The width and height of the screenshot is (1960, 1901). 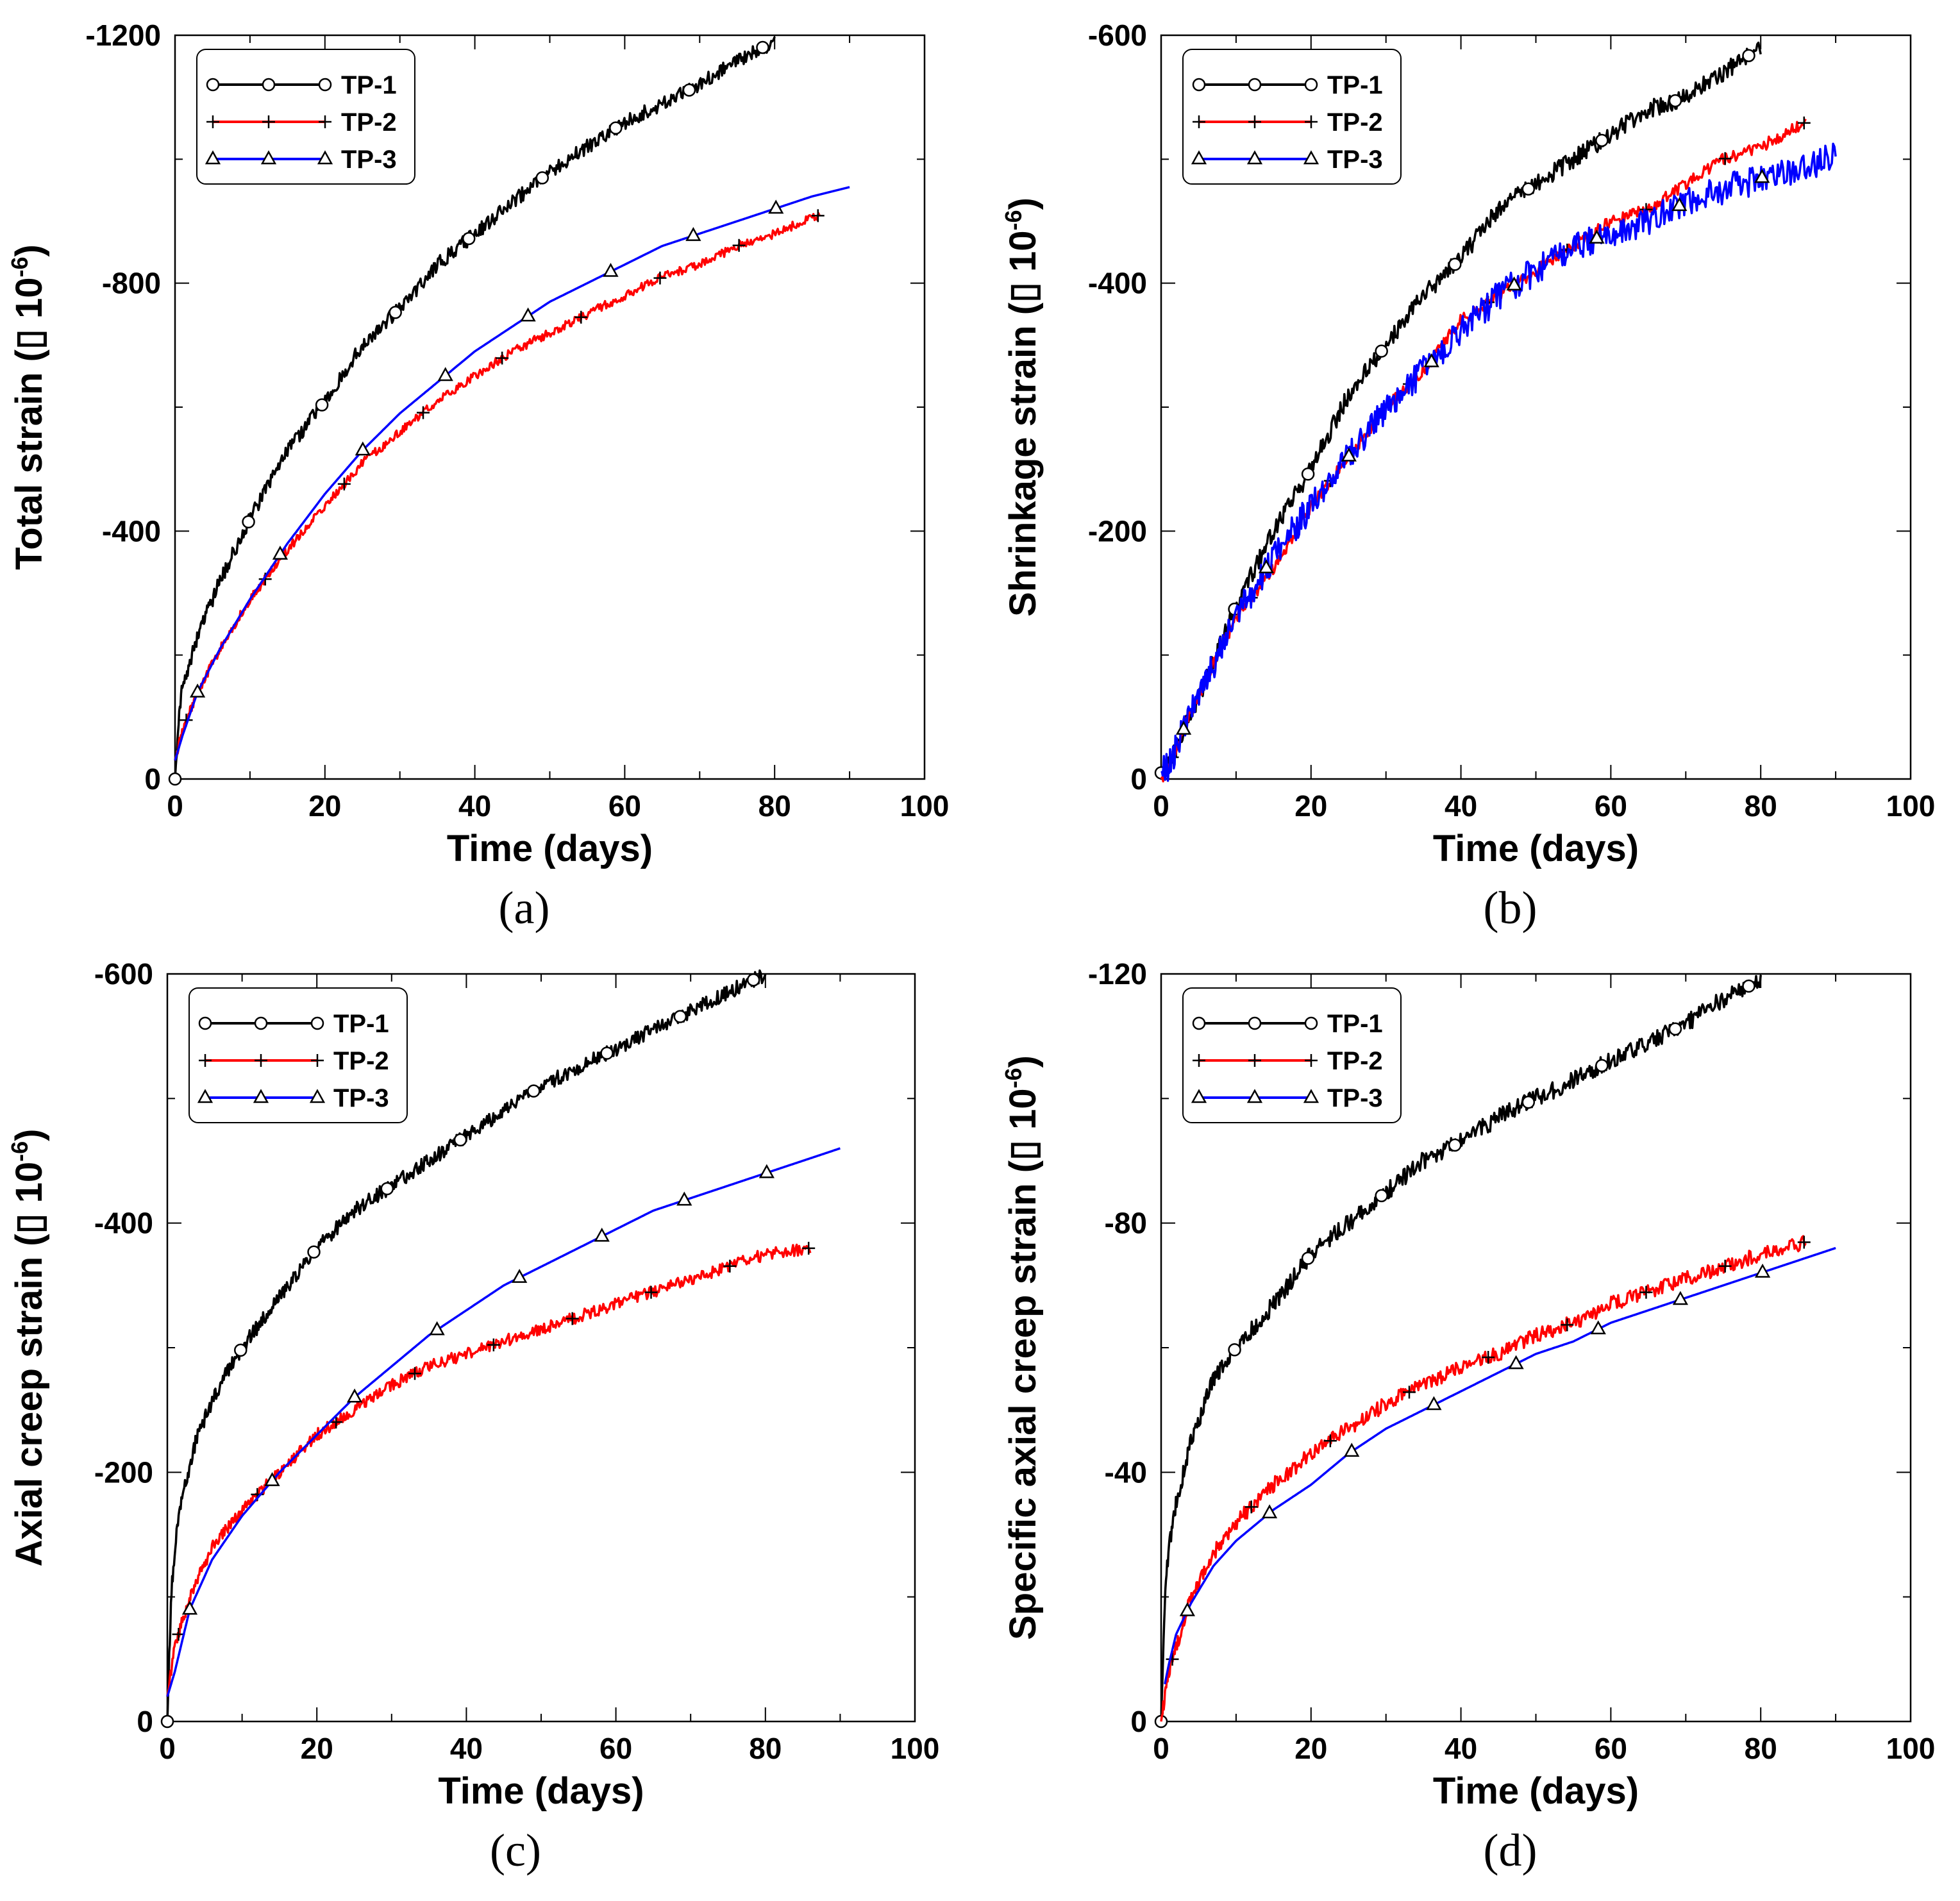 I want to click on panel-c-x-tick-label: 20, so click(x=317, y=1748).